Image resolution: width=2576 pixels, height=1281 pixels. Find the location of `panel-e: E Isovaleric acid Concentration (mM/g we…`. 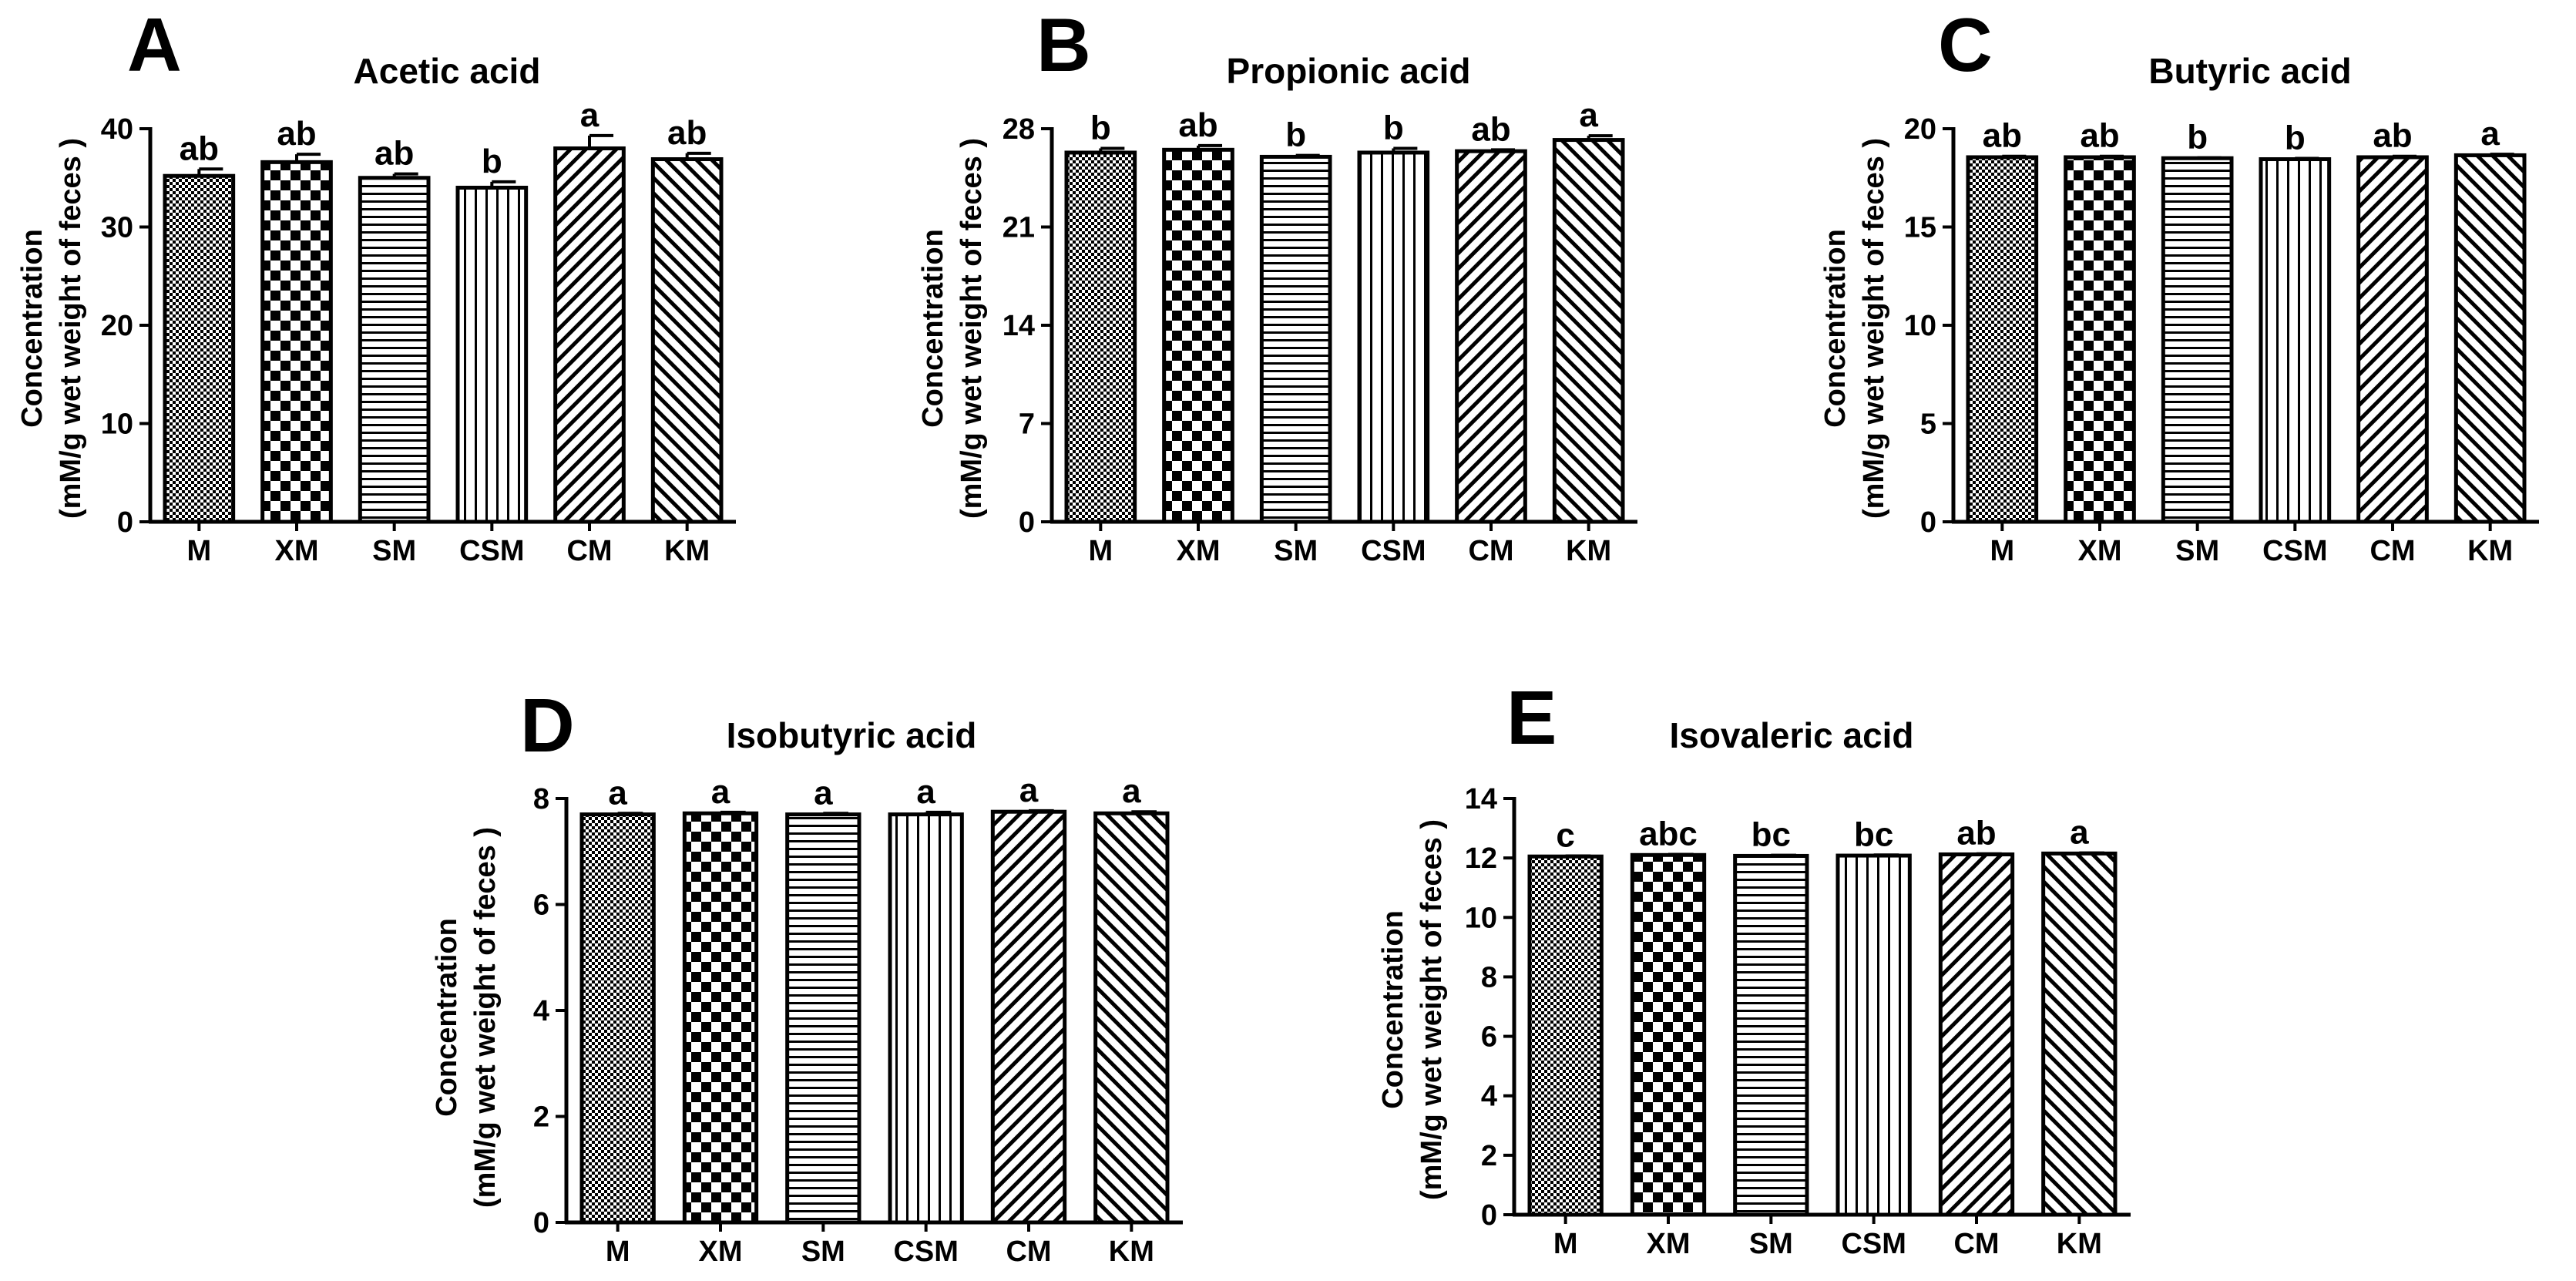

panel-e: E Isovaleric acid Concentration (mM/g we… is located at coordinates (1754, 968).